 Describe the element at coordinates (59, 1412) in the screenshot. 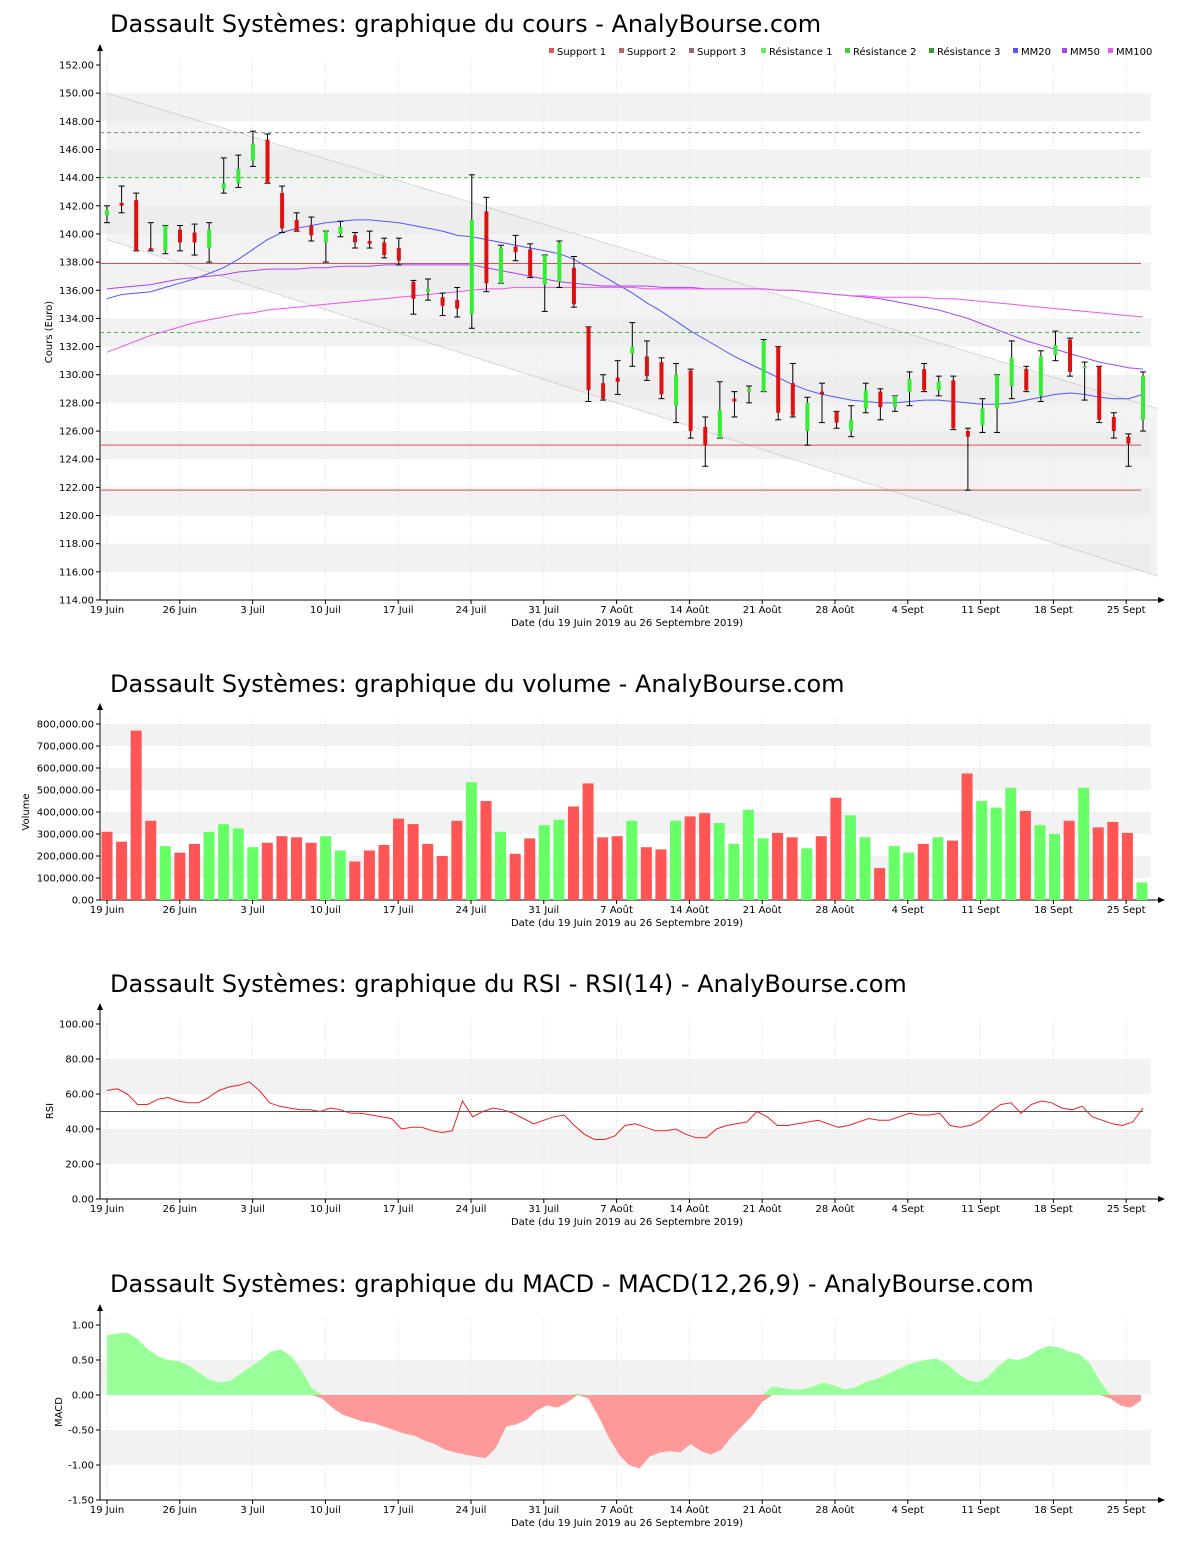

I see `y-axis-label: MACD` at that location.